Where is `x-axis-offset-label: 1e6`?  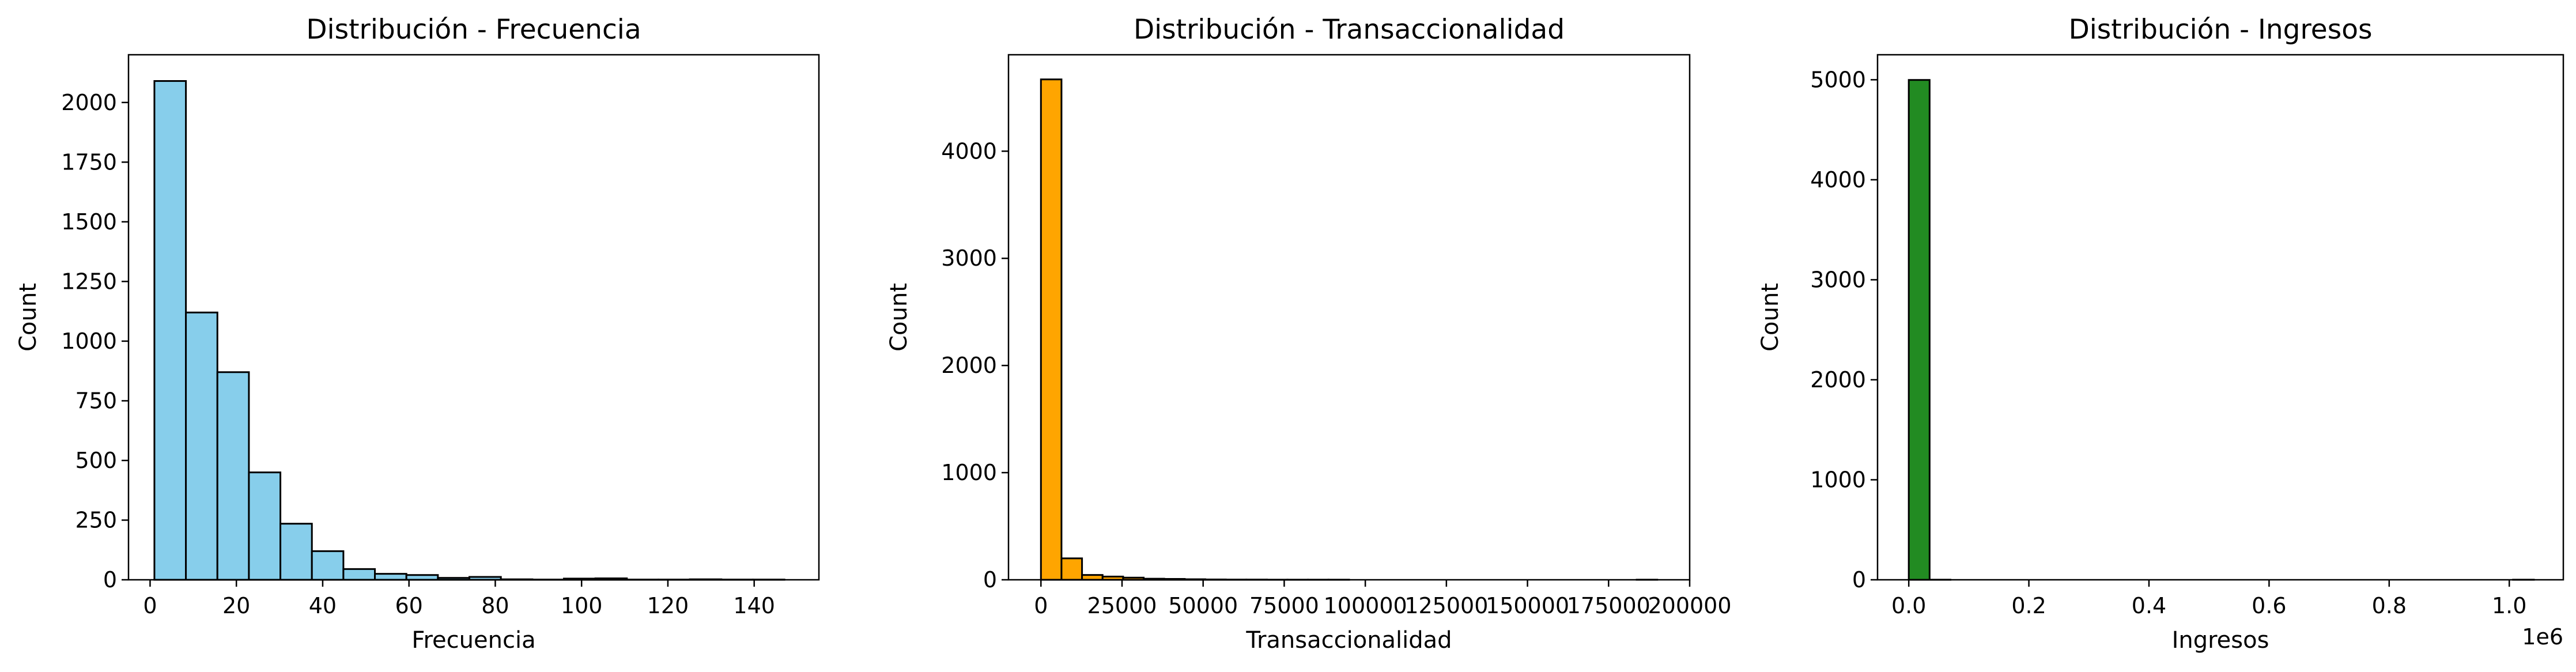 x-axis-offset-label: 1e6 is located at coordinates (2542, 637).